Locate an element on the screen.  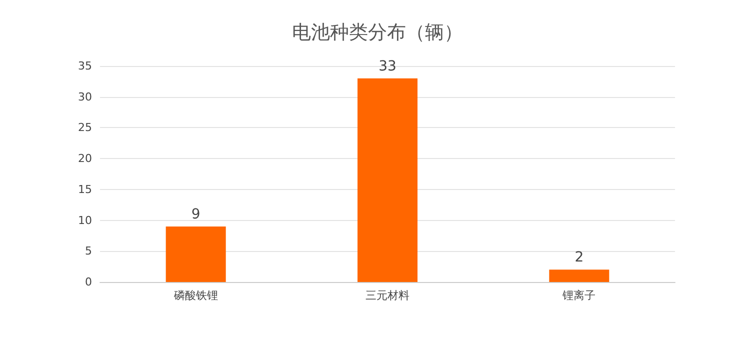
y-tick-label: 30 is located at coordinates (85, 97).